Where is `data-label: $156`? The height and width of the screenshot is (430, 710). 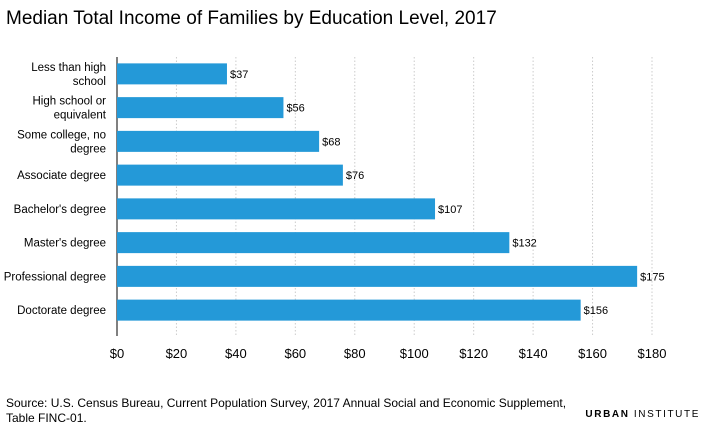
data-label: $156 is located at coordinates (596, 311).